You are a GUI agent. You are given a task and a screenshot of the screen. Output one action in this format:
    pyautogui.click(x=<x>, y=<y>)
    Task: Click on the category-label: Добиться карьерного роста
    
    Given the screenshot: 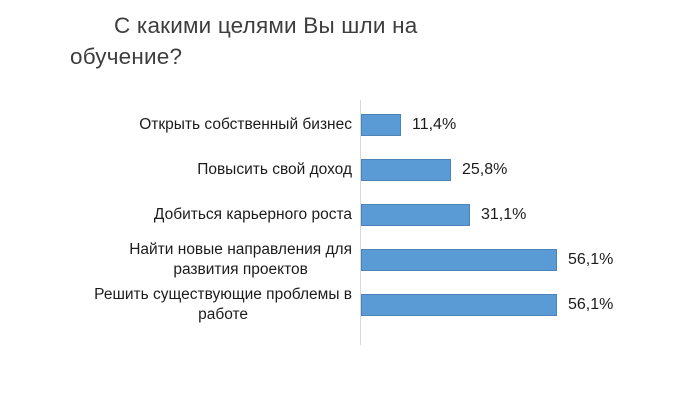 What is the action you would take?
    pyautogui.click(x=253, y=214)
    